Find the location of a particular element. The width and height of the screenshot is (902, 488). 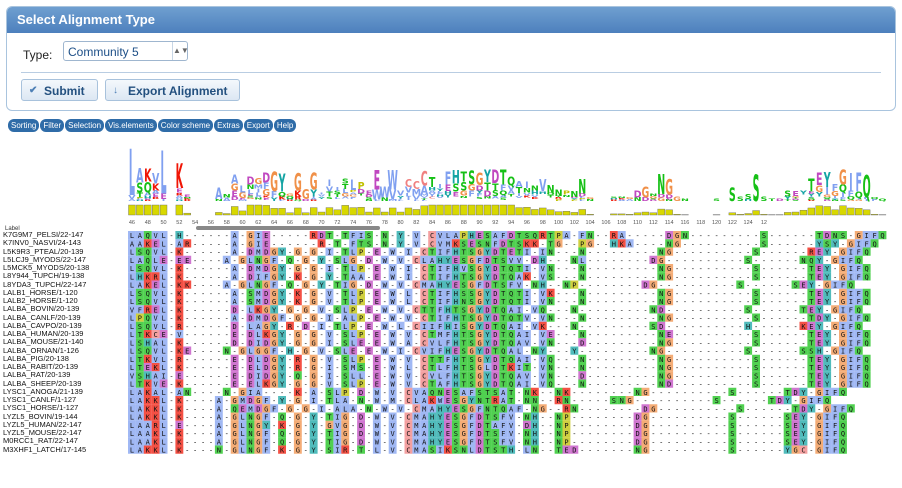

sequence-name: LYZL5_BOVIN/19-144 is located at coordinates (40, 416).